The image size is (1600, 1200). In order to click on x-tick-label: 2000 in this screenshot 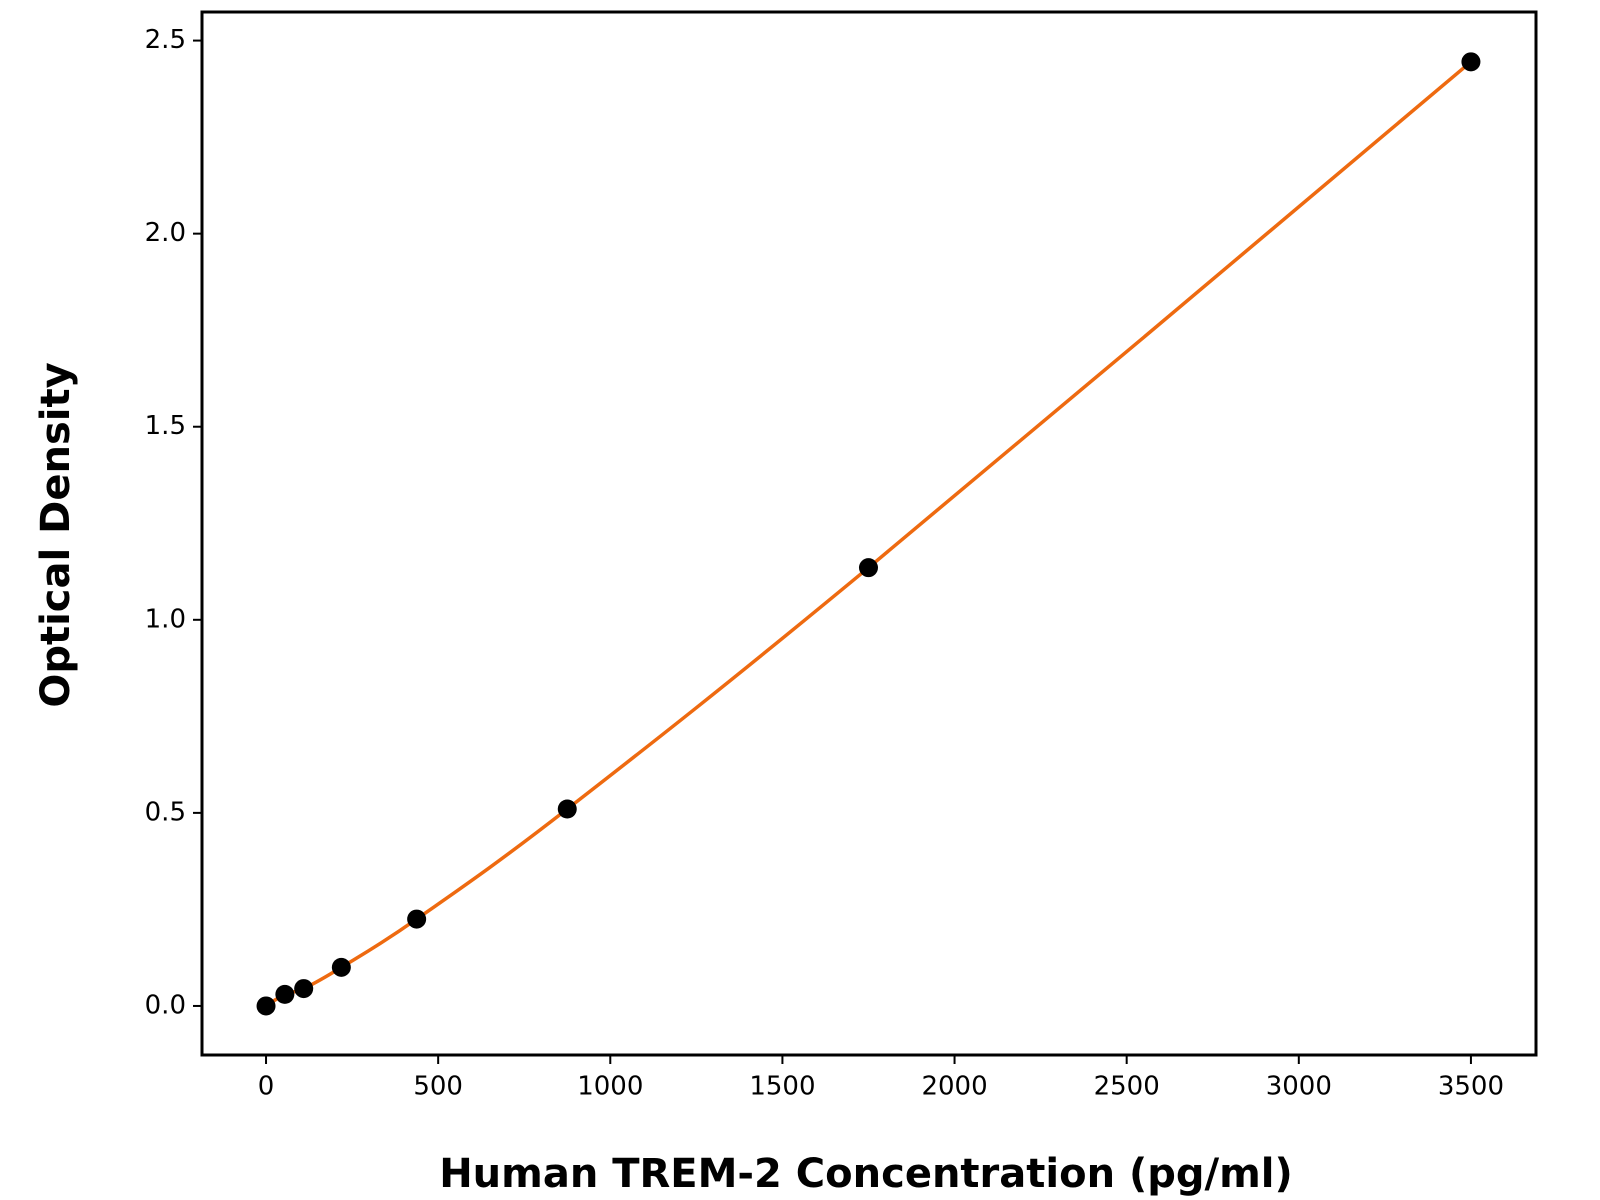, I will do `click(954, 1087)`.